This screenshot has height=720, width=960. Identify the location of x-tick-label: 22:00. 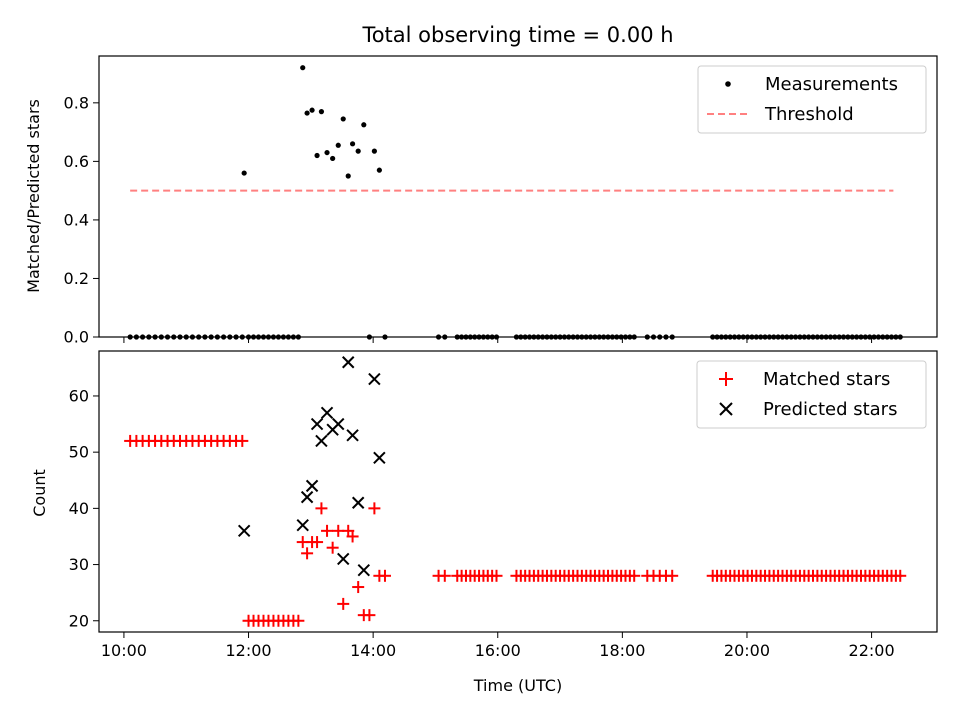
(872, 650).